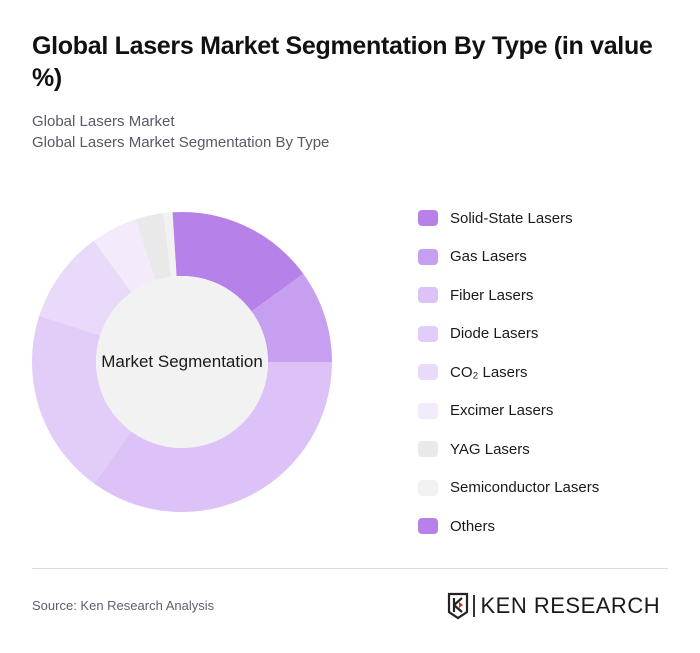 The width and height of the screenshot is (700, 653). I want to click on legend-item: YAG Lasers, so click(508, 449).